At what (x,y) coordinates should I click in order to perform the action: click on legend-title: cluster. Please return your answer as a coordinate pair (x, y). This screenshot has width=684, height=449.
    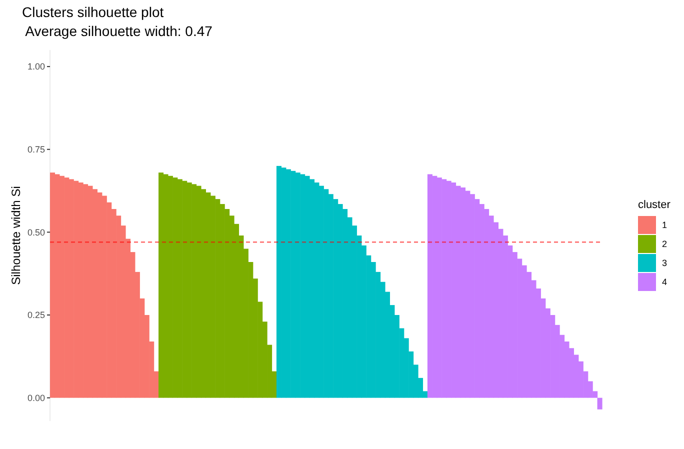
    Looking at the image, I should click on (654, 205).